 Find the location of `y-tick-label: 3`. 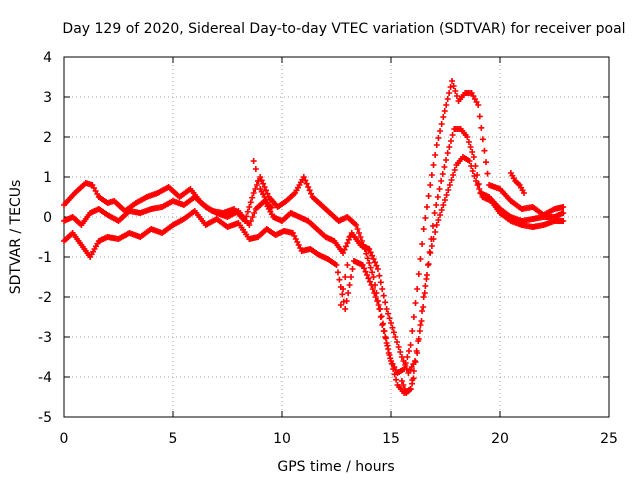

y-tick-label: 3 is located at coordinates (47, 98).